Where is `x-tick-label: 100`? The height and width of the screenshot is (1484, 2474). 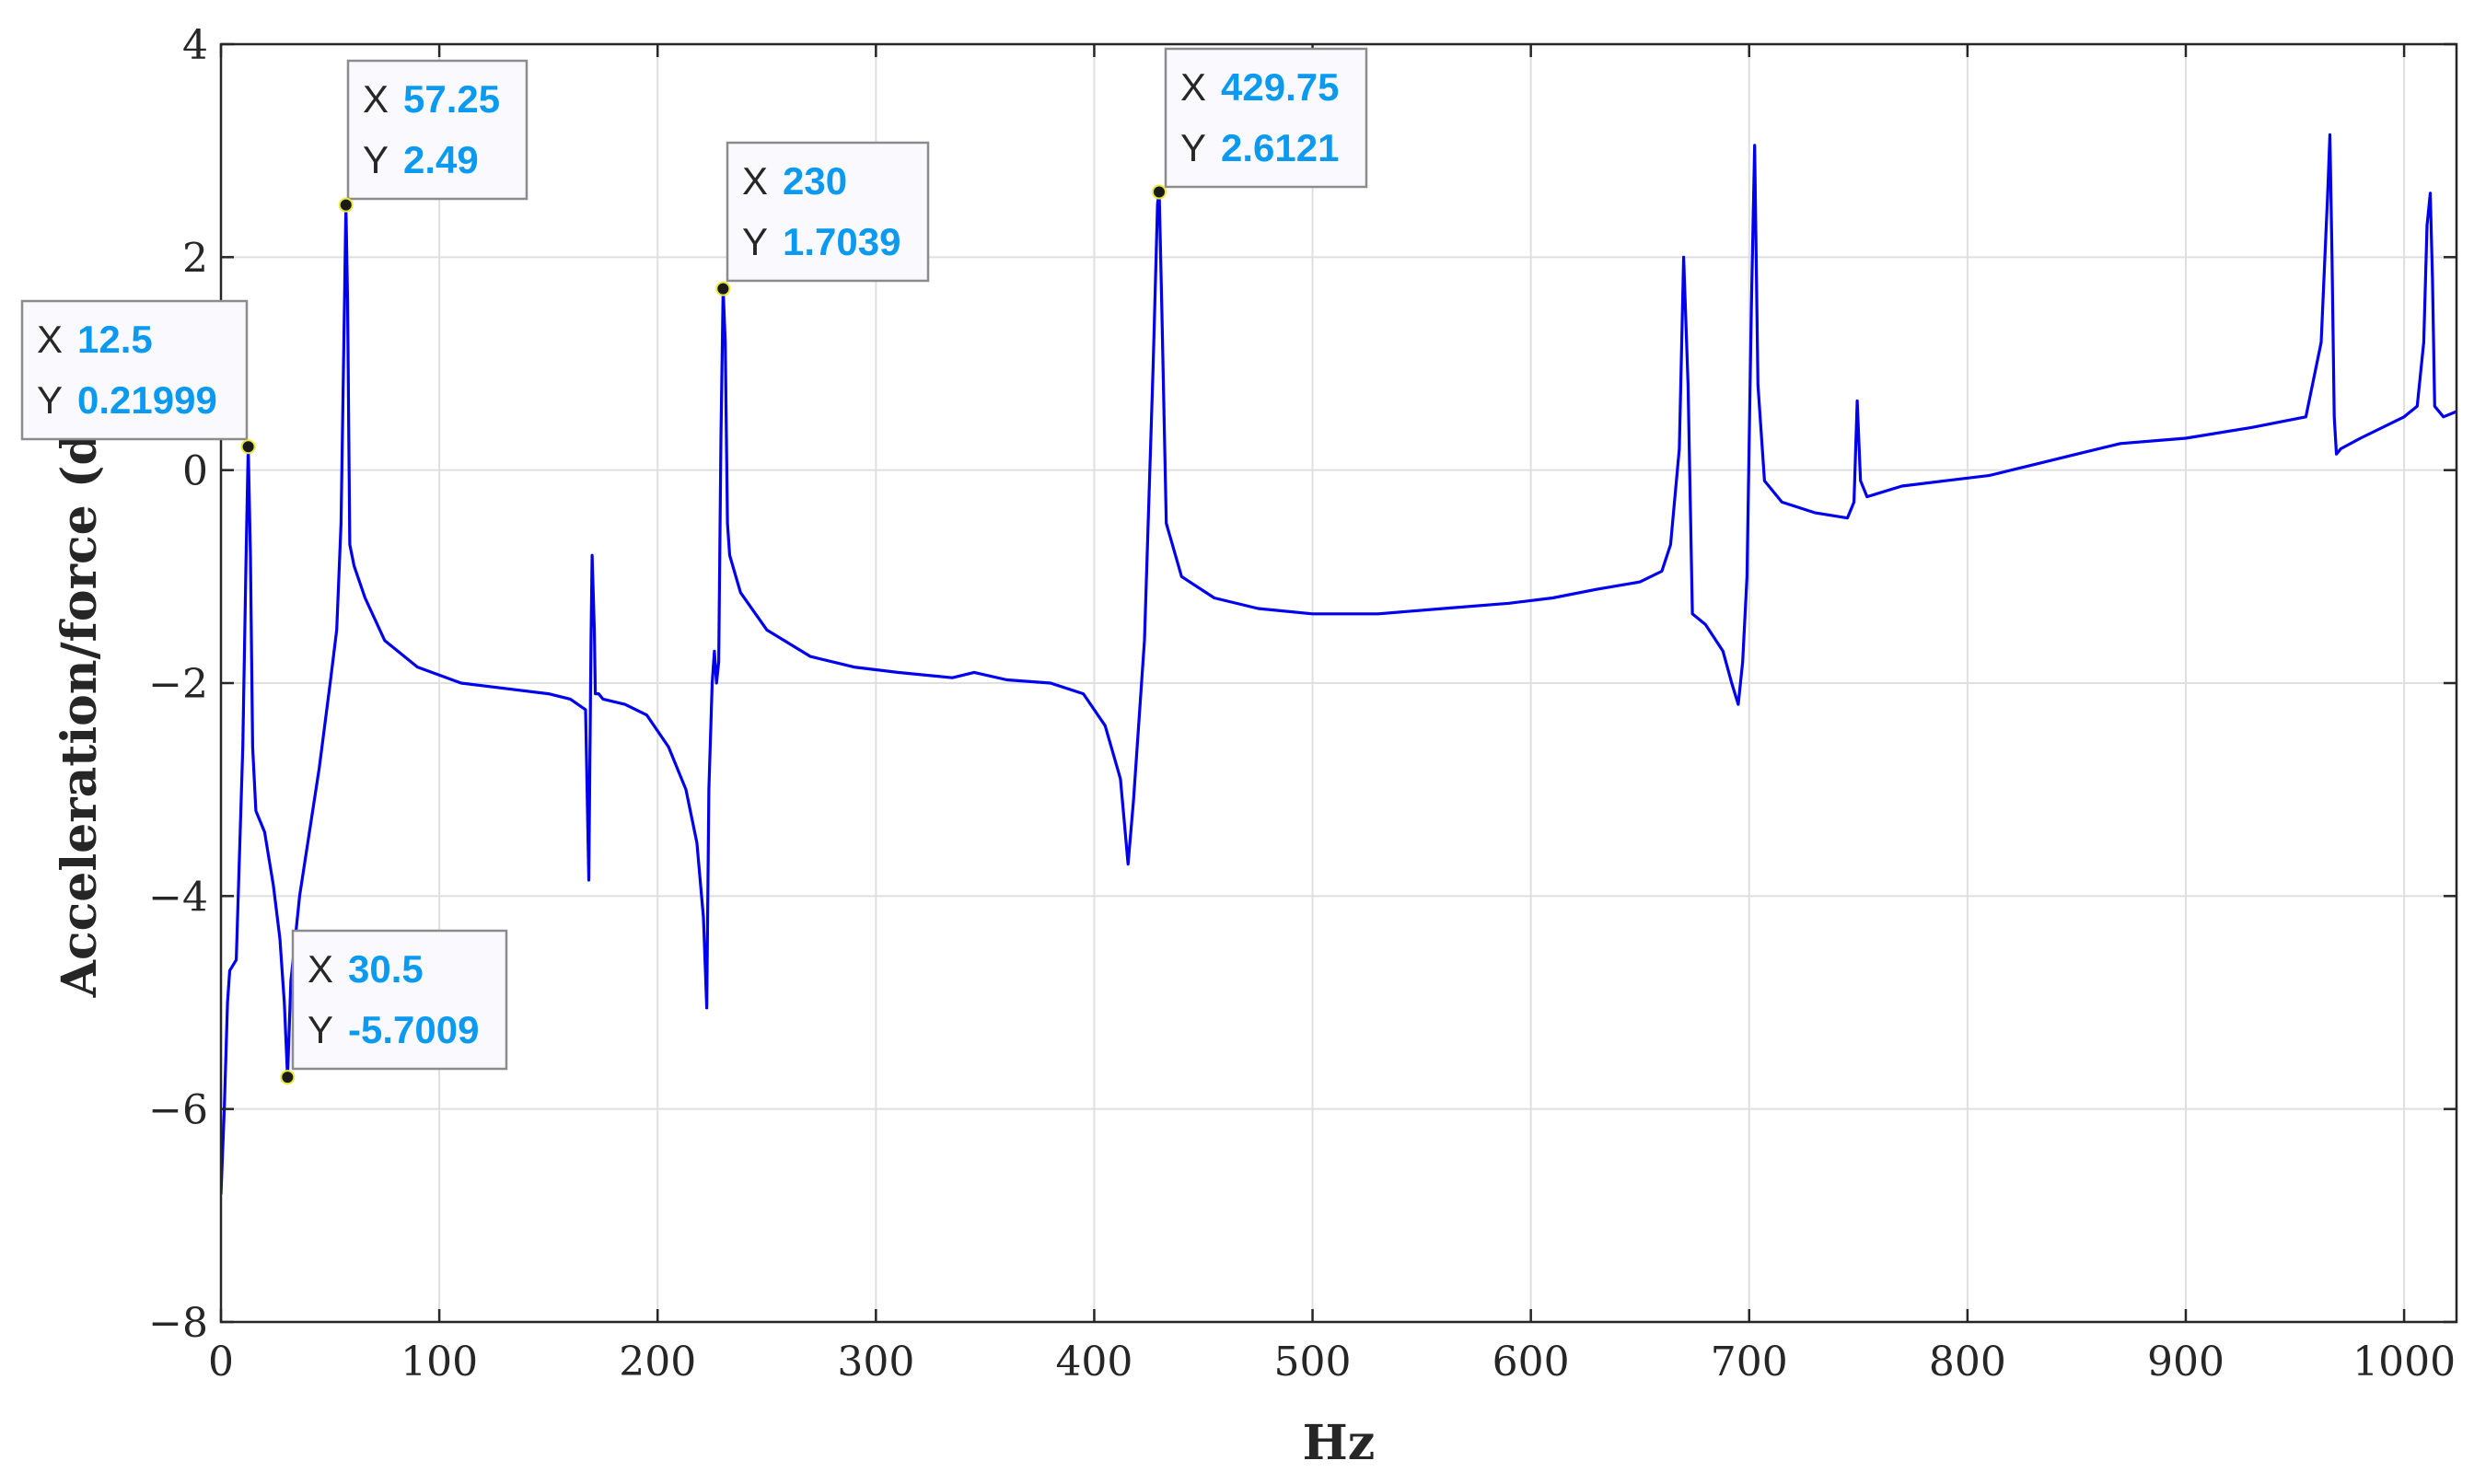 x-tick-label: 100 is located at coordinates (439, 1362).